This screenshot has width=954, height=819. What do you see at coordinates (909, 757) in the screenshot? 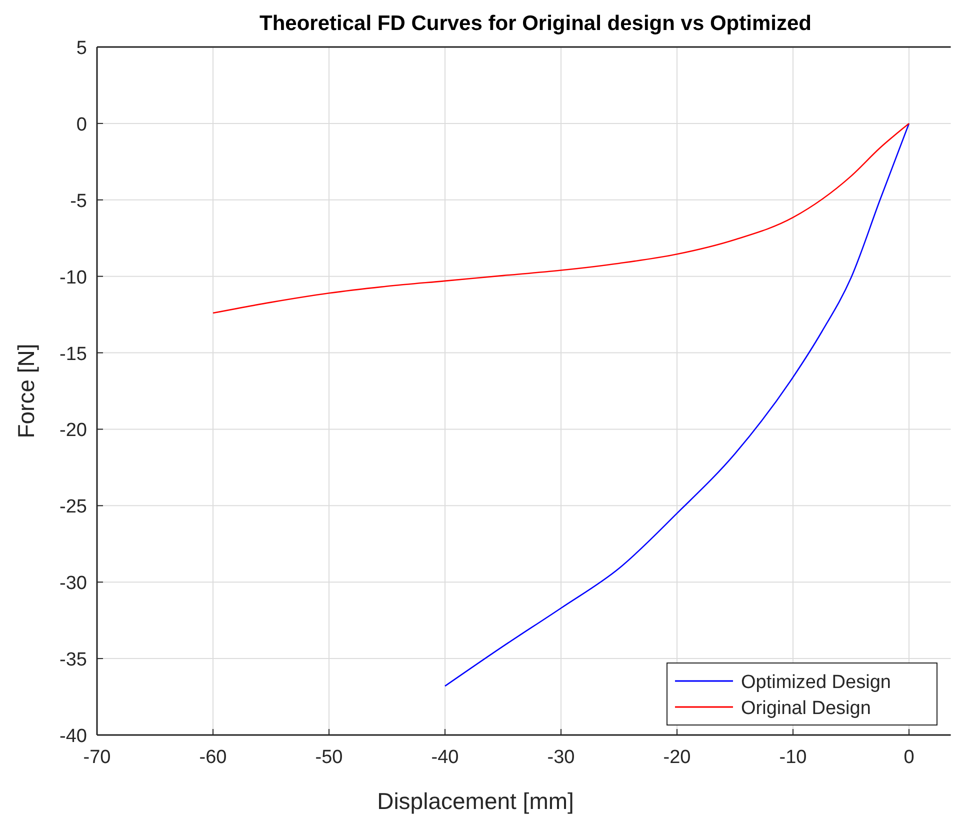
I see `x-tick-label: 0` at bounding box center [909, 757].